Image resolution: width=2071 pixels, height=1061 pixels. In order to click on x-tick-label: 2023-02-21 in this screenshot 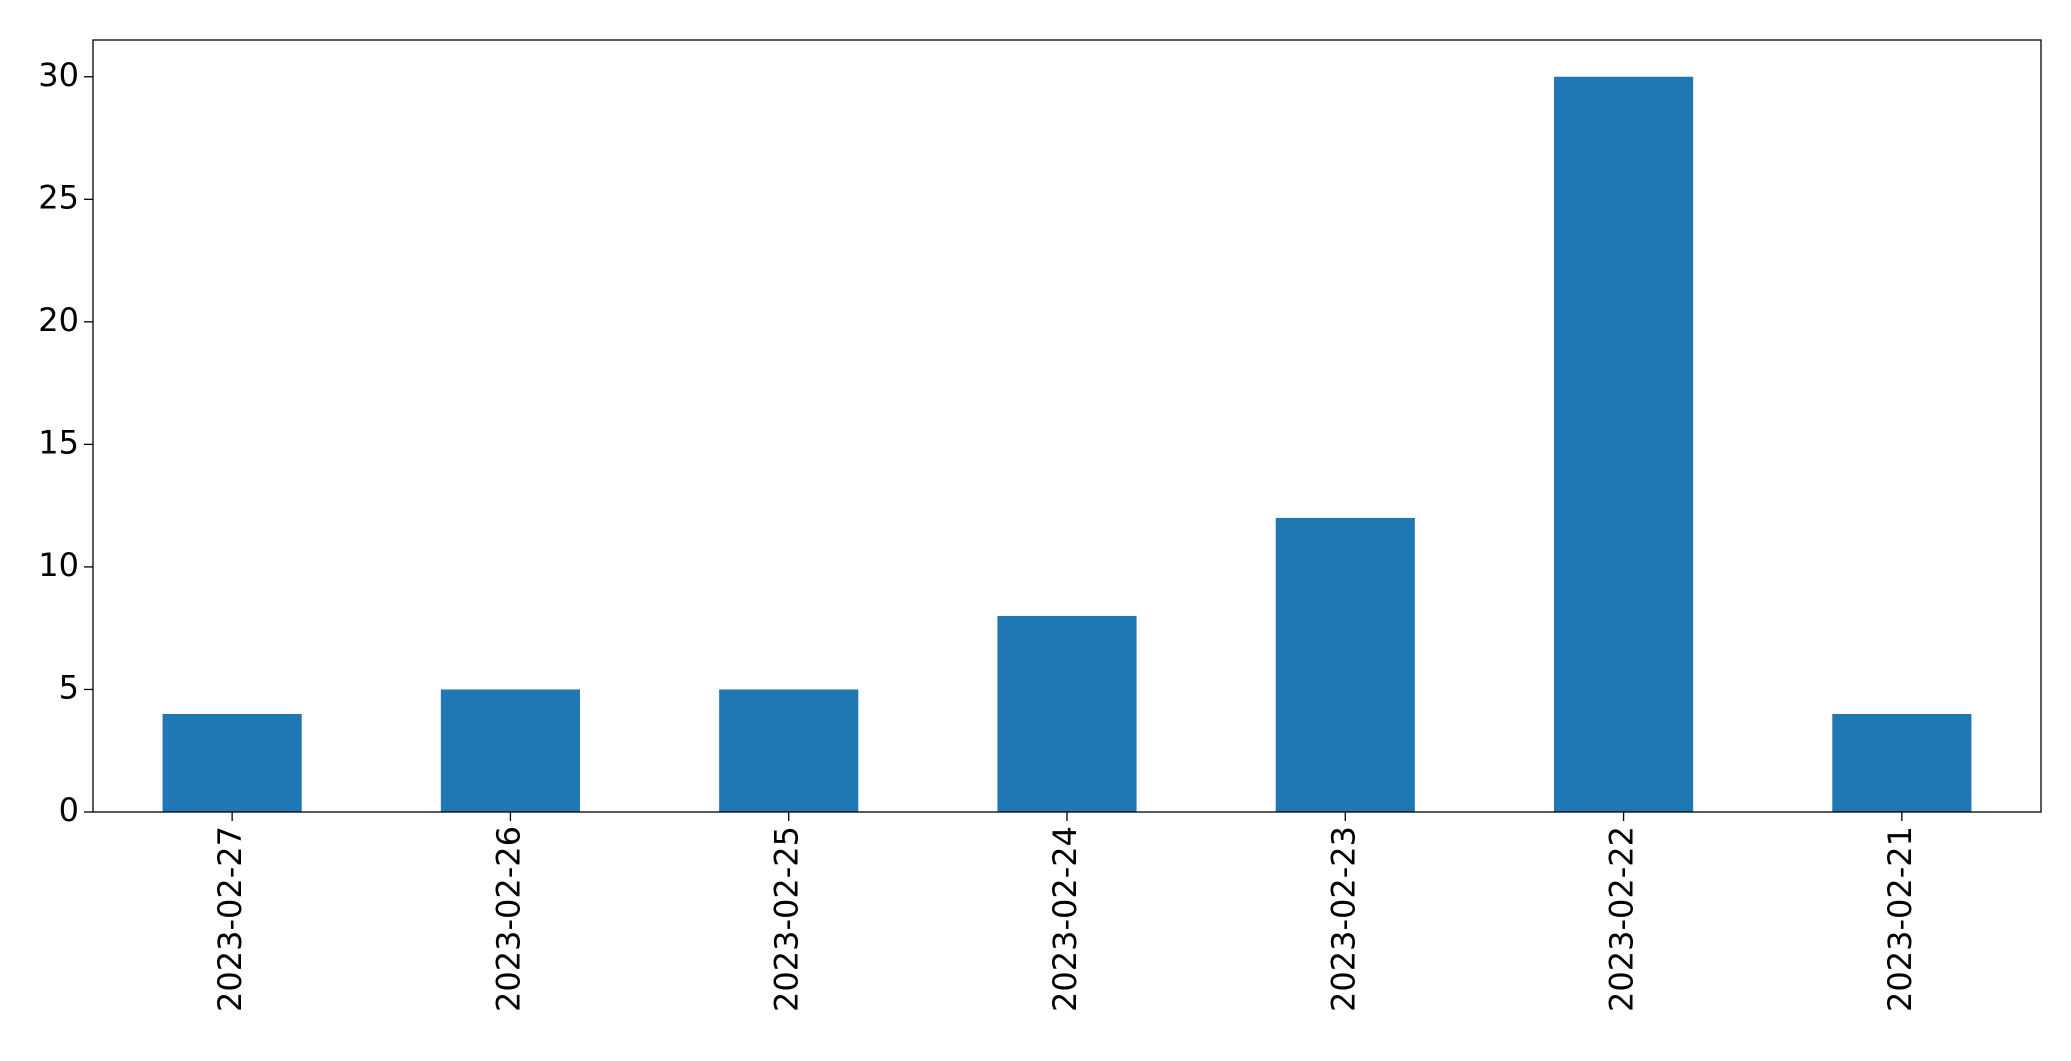, I will do `click(1900, 919)`.